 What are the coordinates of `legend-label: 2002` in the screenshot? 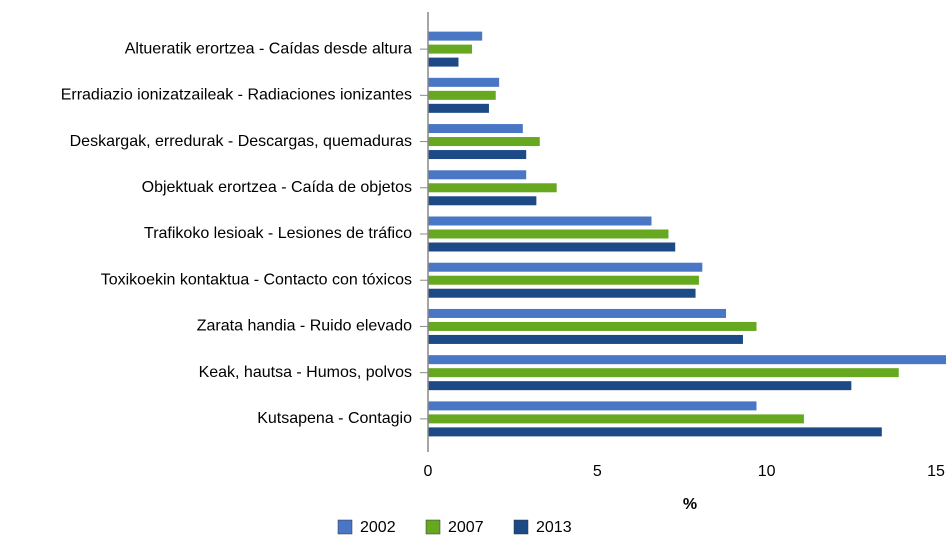 It's located at (378, 527).